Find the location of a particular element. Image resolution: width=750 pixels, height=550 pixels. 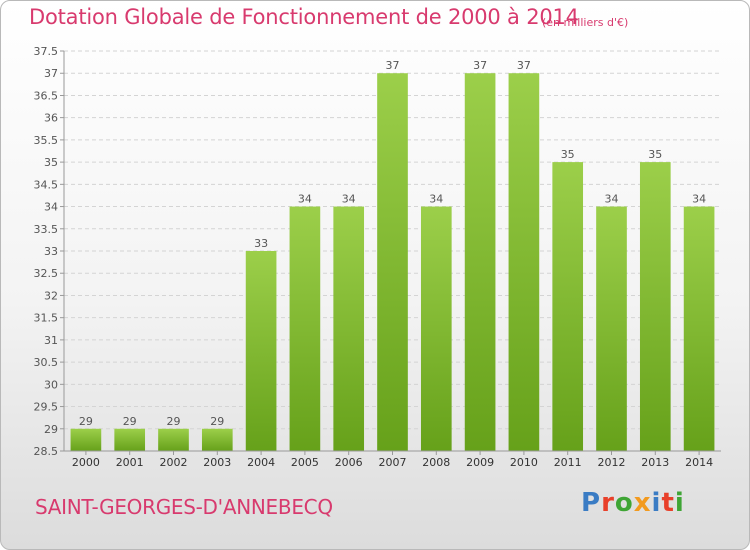

y-tick-label: 30.5 is located at coordinates (46, 362).